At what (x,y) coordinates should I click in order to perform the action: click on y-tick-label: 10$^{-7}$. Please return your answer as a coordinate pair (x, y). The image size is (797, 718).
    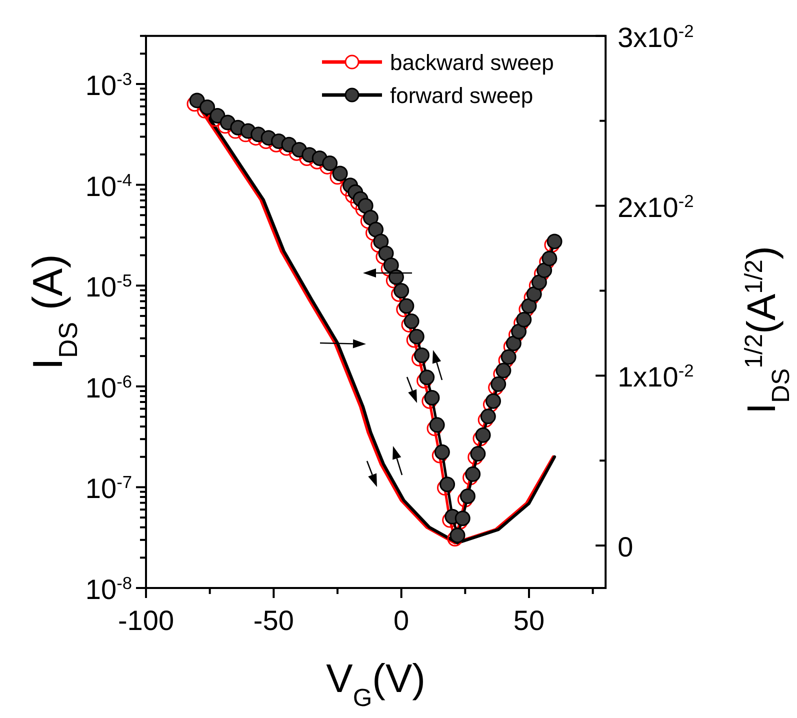
    Looking at the image, I should click on (108, 488).